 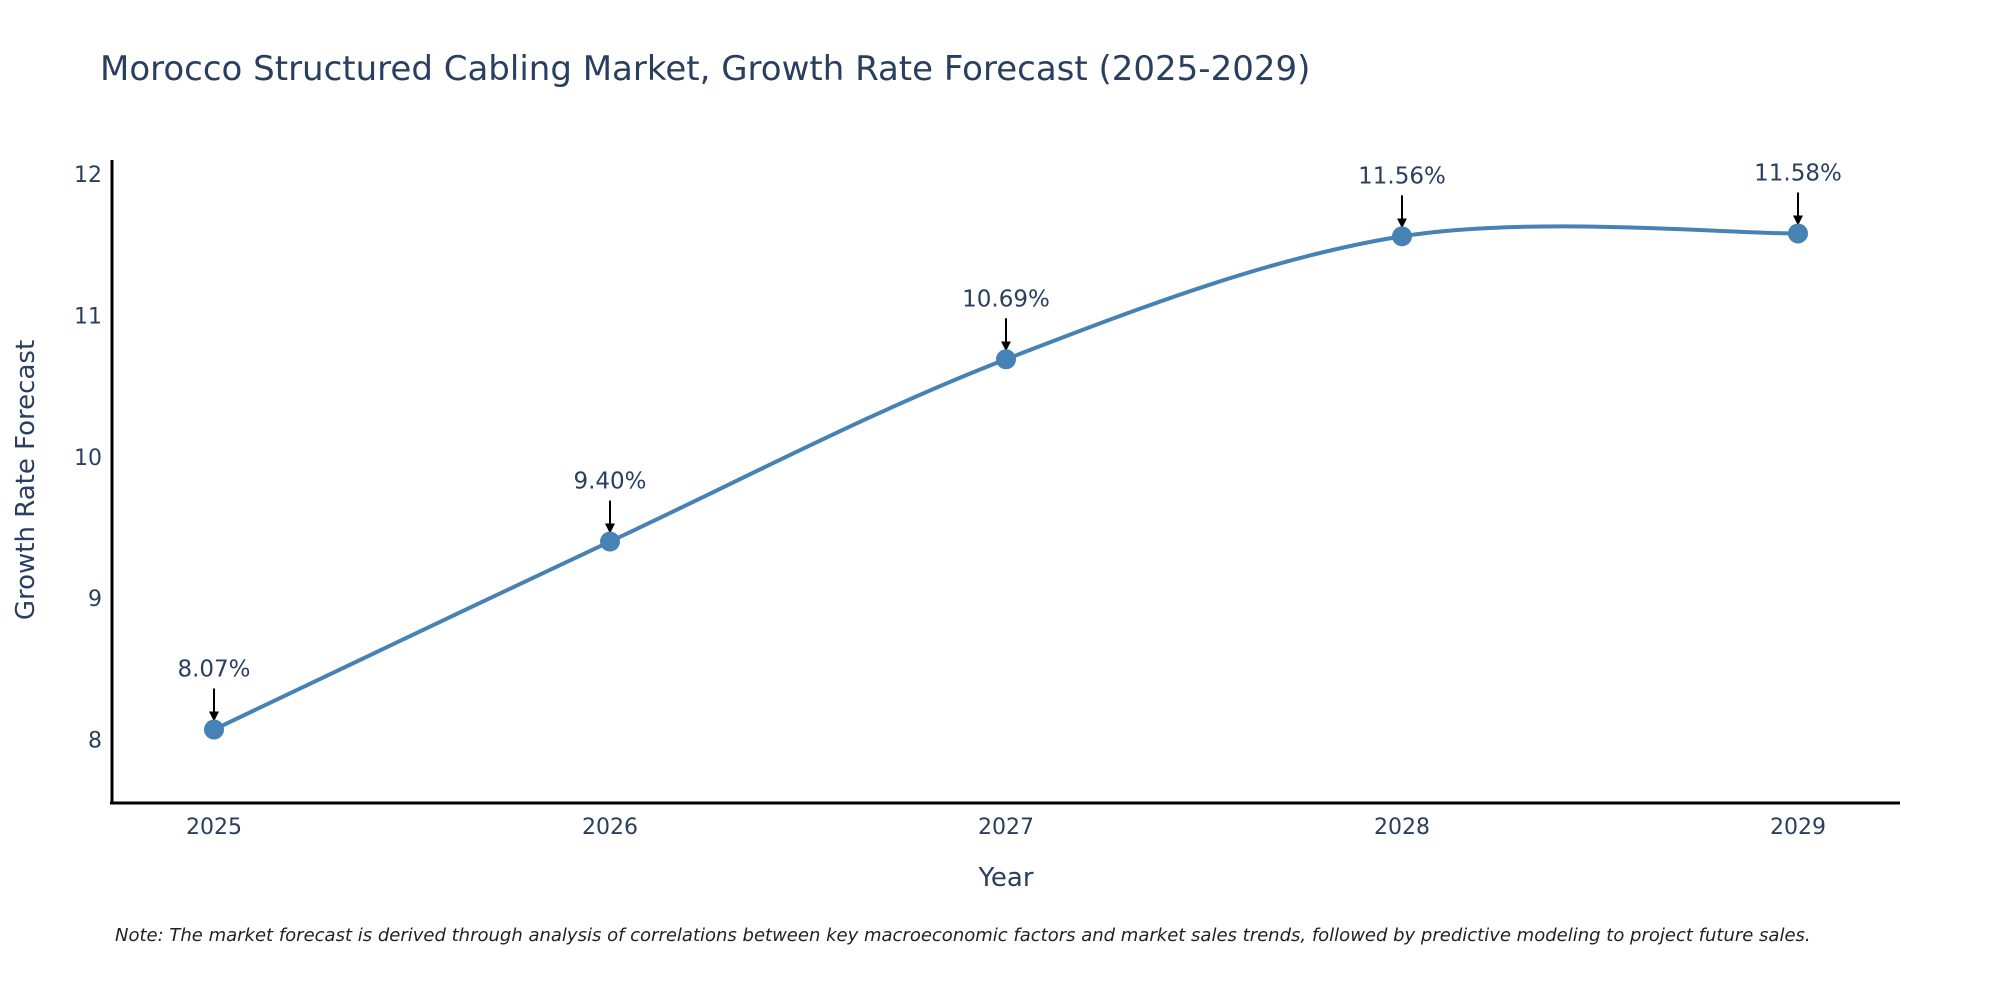 What do you see at coordinates (88, 175) in the screenshot?
I see `y-tick-label: 12` at bounding box center [88, 175].